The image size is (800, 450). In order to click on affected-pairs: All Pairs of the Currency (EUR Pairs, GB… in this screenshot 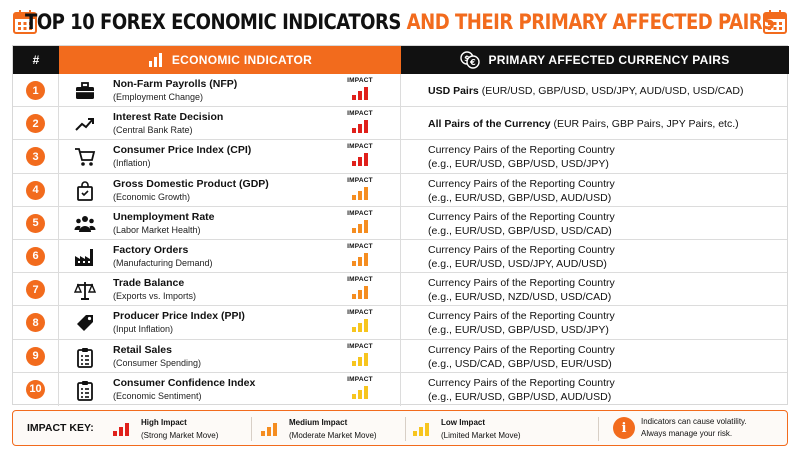, I will do `click(583, 124)`.